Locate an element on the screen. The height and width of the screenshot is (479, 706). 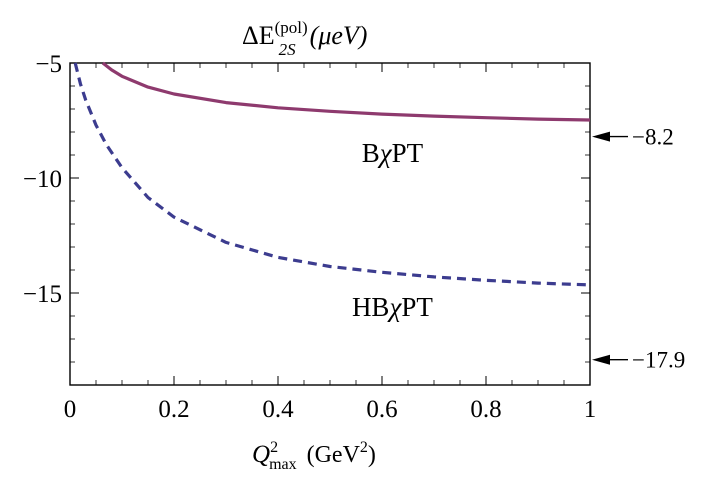
chart-title: ΔE(pol) 2S (μeV) is located at coordinates (304, 38).